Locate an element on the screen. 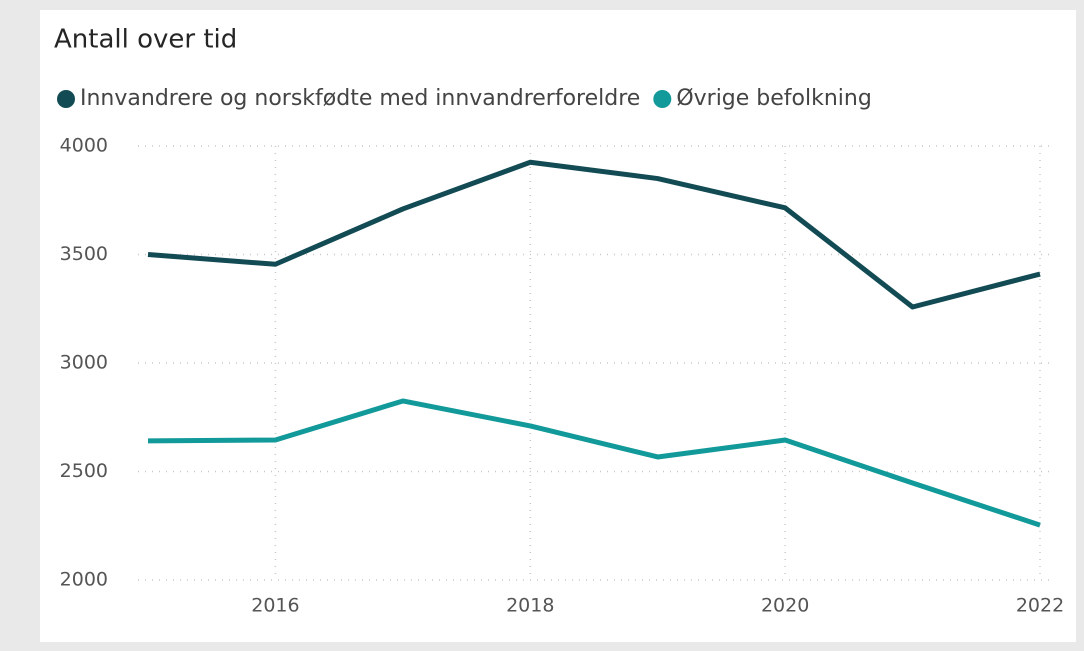 The width and height of the screenshot is (1084, 651). y-tick-label: 2000 is located at coordinates (84, 580).